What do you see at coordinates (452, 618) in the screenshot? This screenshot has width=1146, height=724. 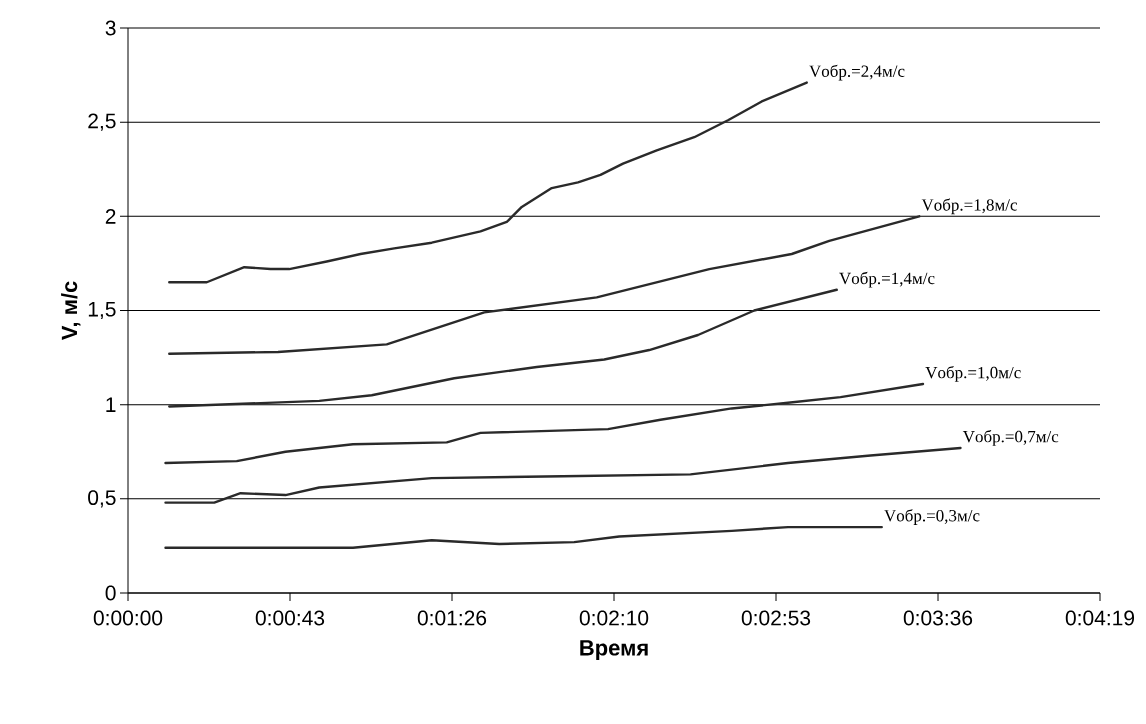 I see `x-tick-label: 0:01:26` at bounding box center [452, 618].